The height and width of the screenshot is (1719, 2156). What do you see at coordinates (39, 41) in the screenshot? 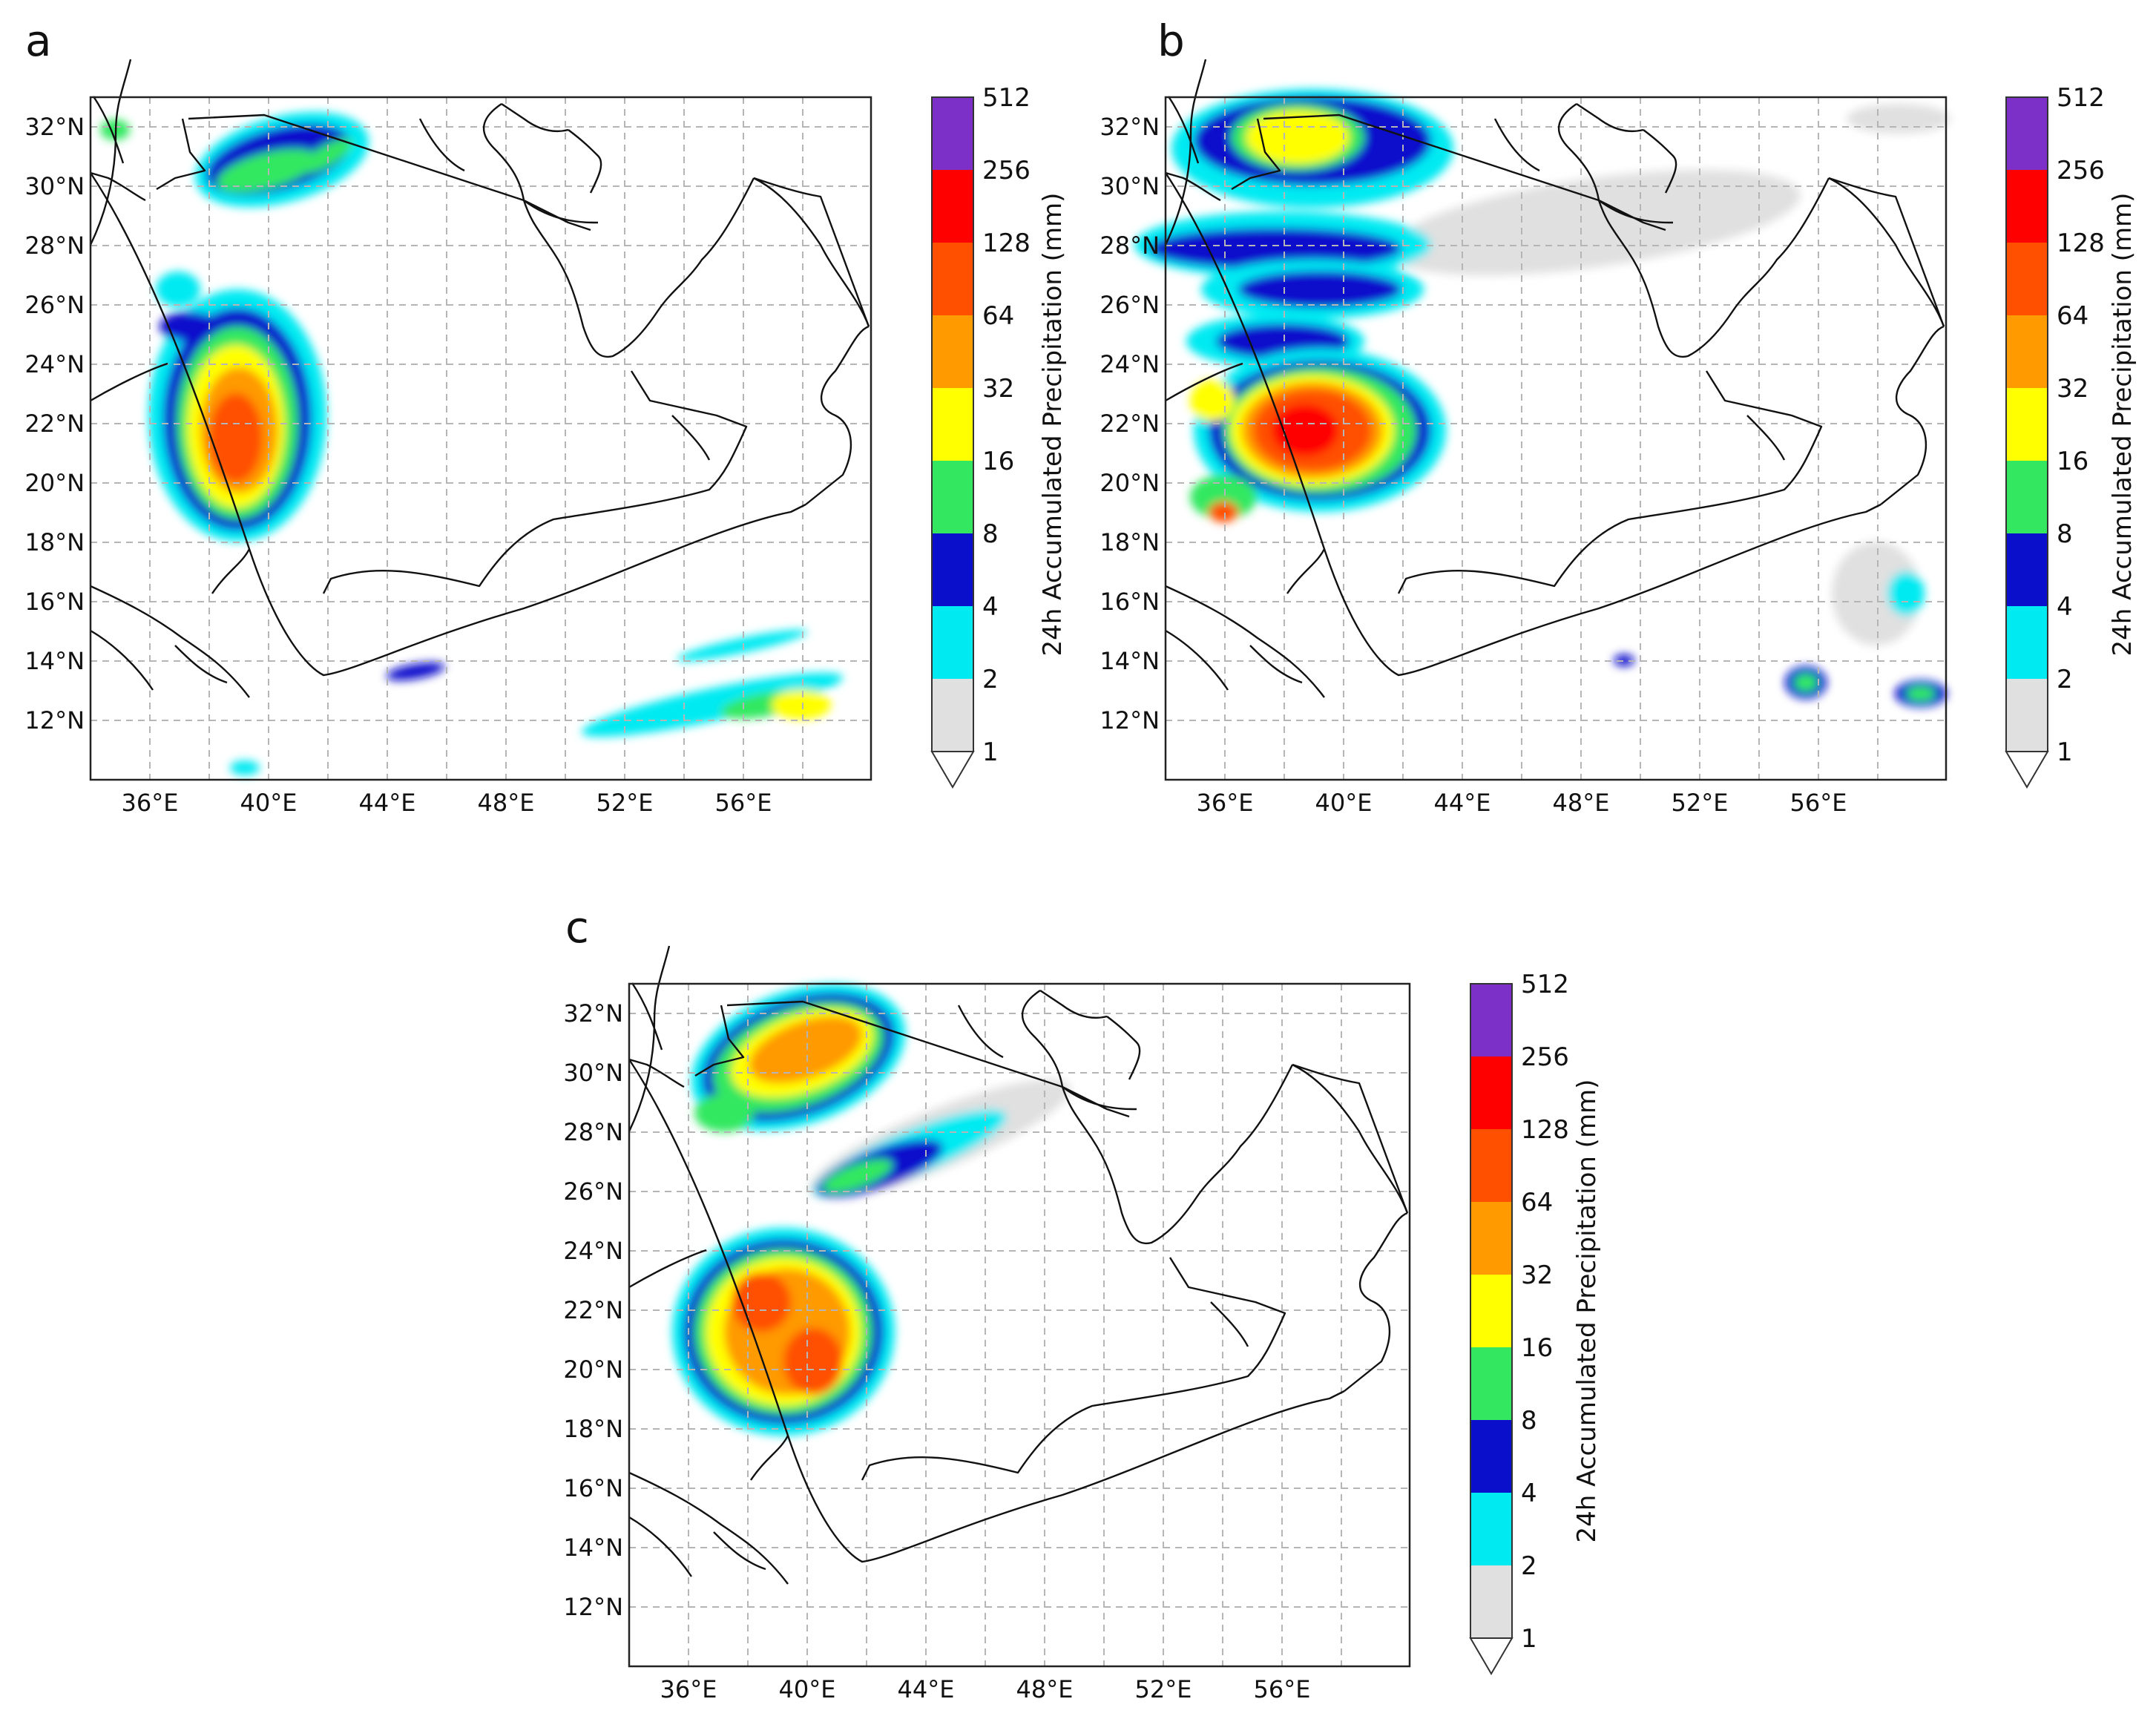
I see `panel-letter: a` at bounding box center [39, 41].